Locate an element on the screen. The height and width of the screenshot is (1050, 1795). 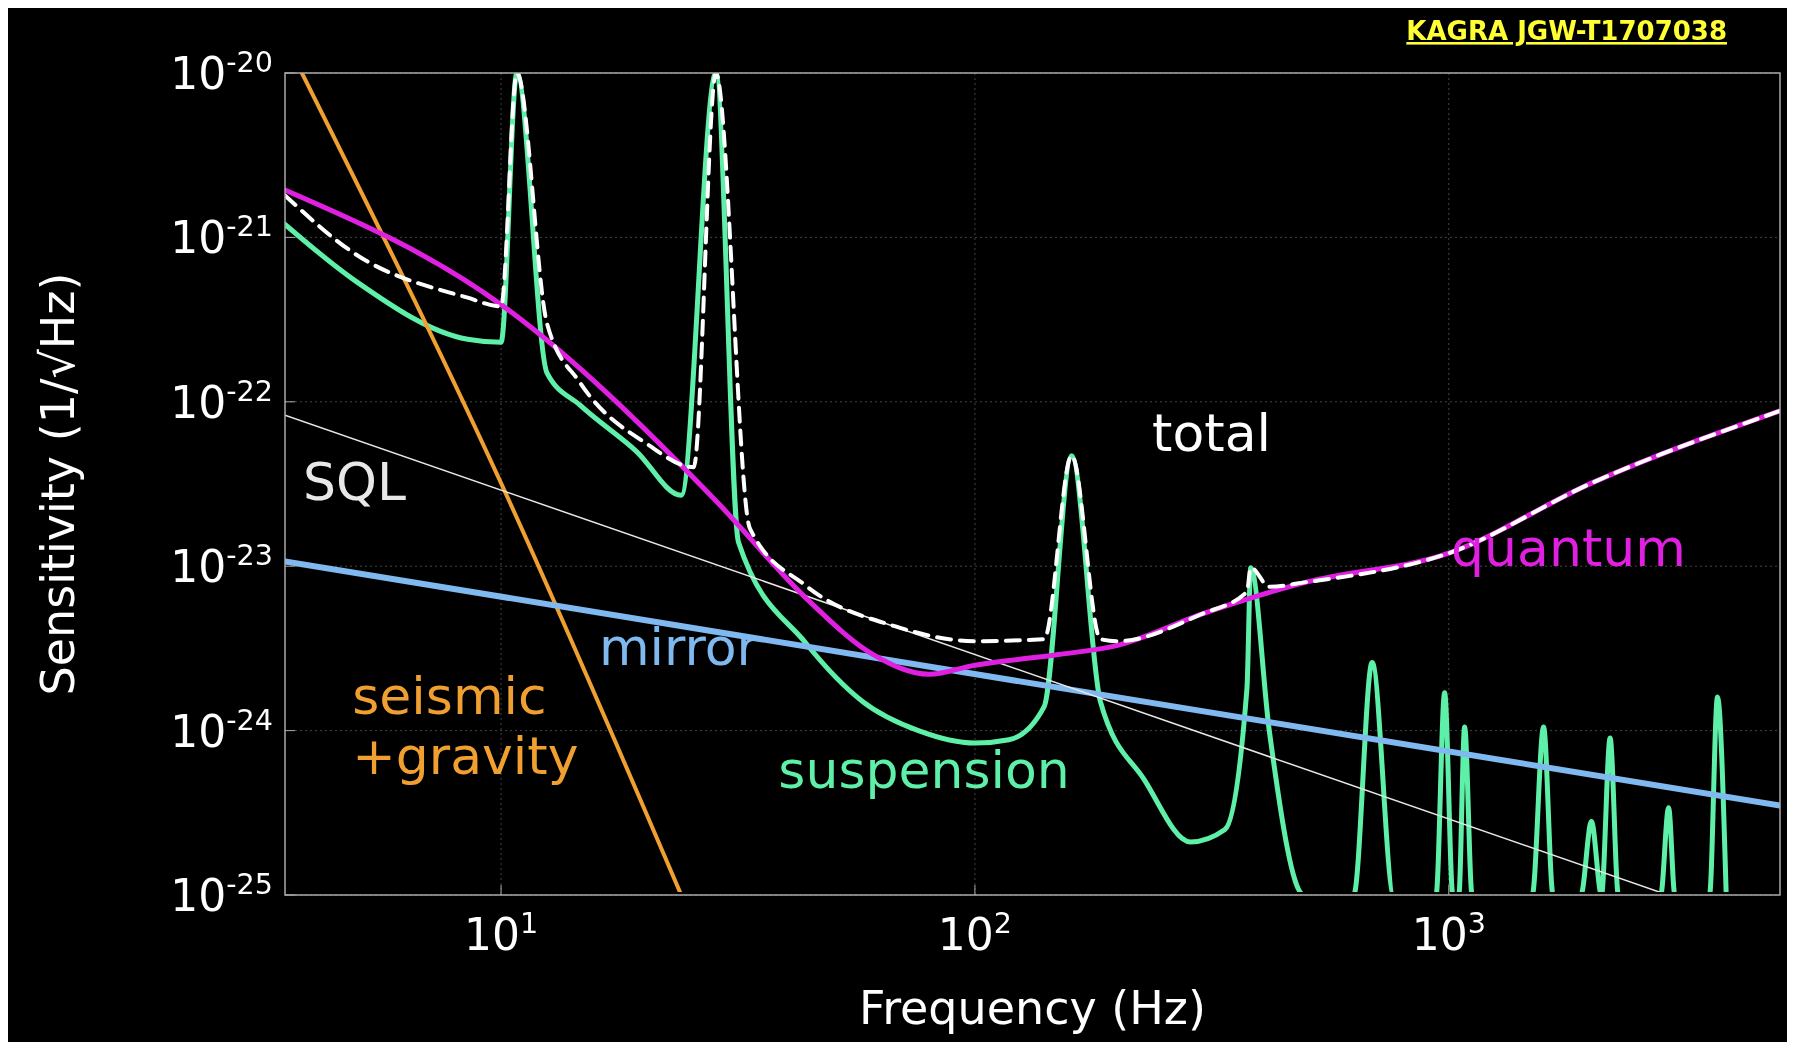
y-tick-label: 10$^{-23}$ is located at coordinates (221, 565).